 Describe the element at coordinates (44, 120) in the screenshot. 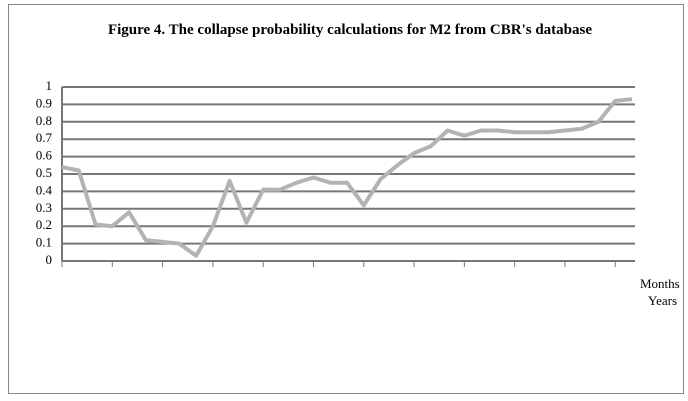

I see `y-tick-label: 0.8` at that location.